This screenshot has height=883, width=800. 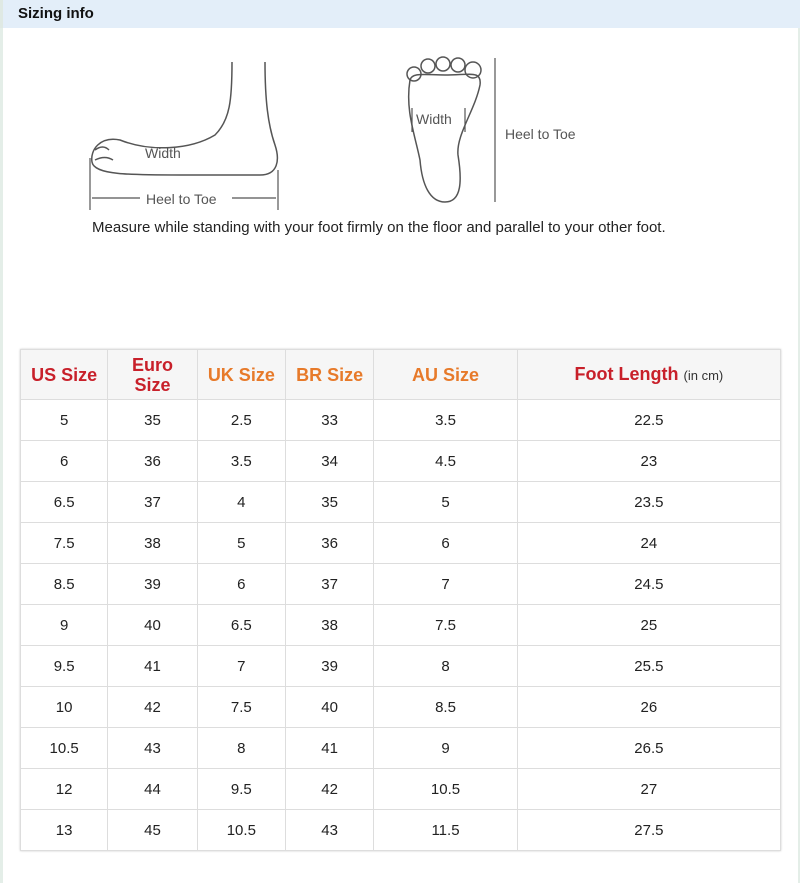 What do you see at coordinates (181, 199) in the screenshot?
I see `side-length-label: Heel to Toe` at bounding box center [181, 199].